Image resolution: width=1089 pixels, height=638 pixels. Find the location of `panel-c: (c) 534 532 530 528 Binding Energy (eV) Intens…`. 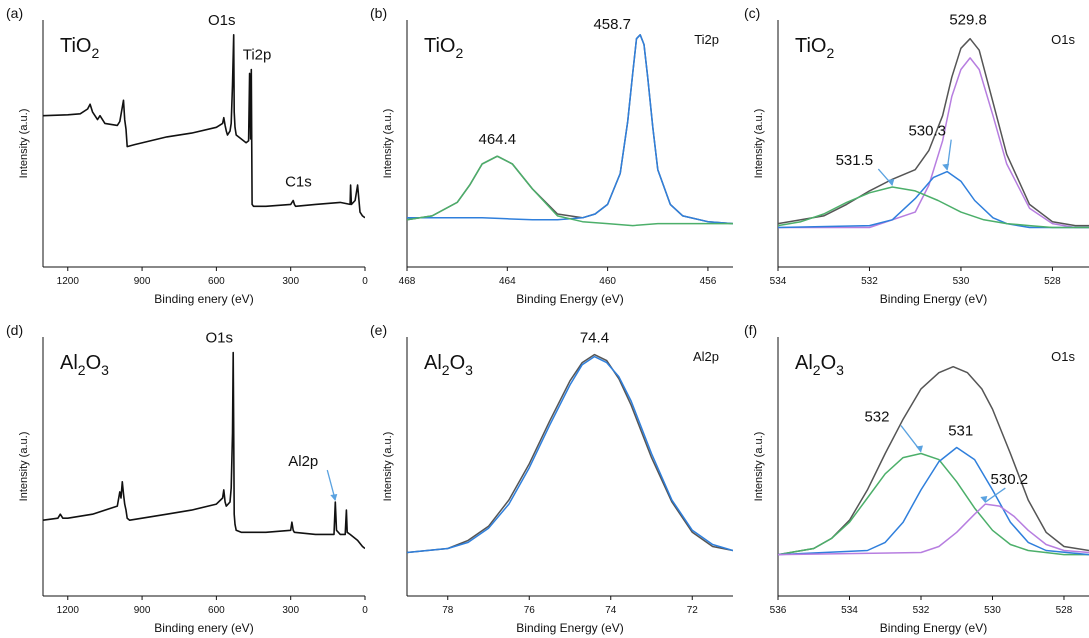

panel-c: (c) 534 532 530 528 Binding Energy (eV) Intens… is located at coordinates (916, 155).